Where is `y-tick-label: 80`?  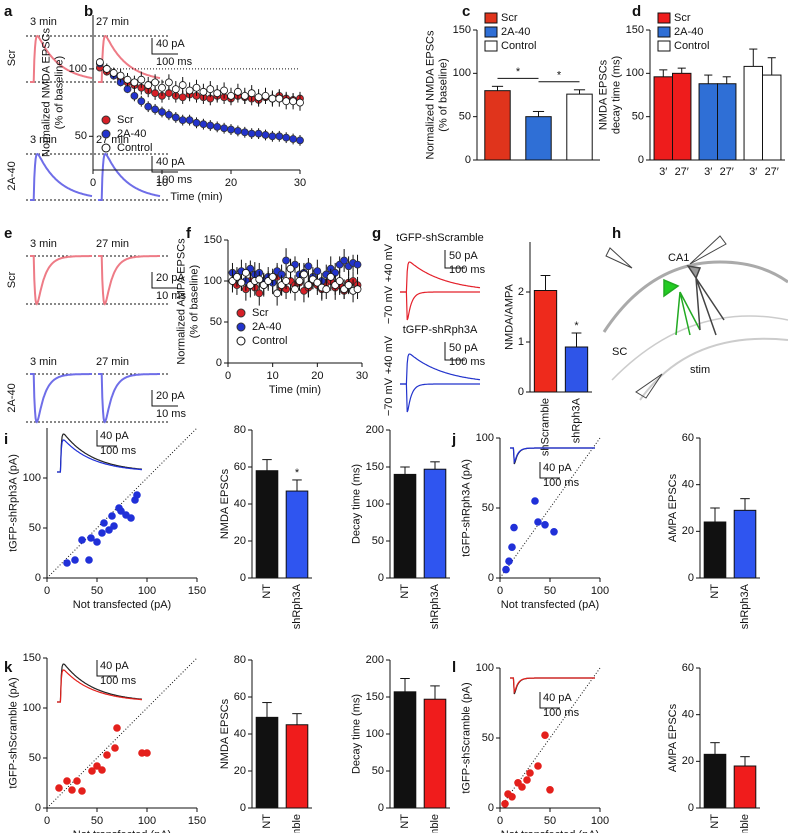 y-tick-label: 80 is located at coordinates (240, 430).